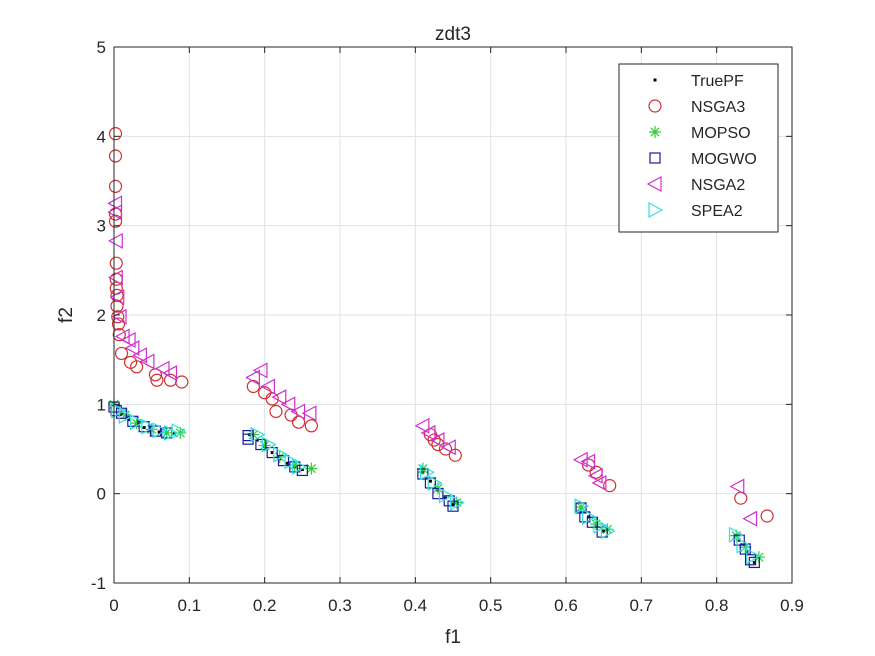 Image resolution: width=875 pixels, height=656 pixels. Describe the element at coordinates (190, 605) in the screenshot. I see `x-tick-label: 0.1` at that location.